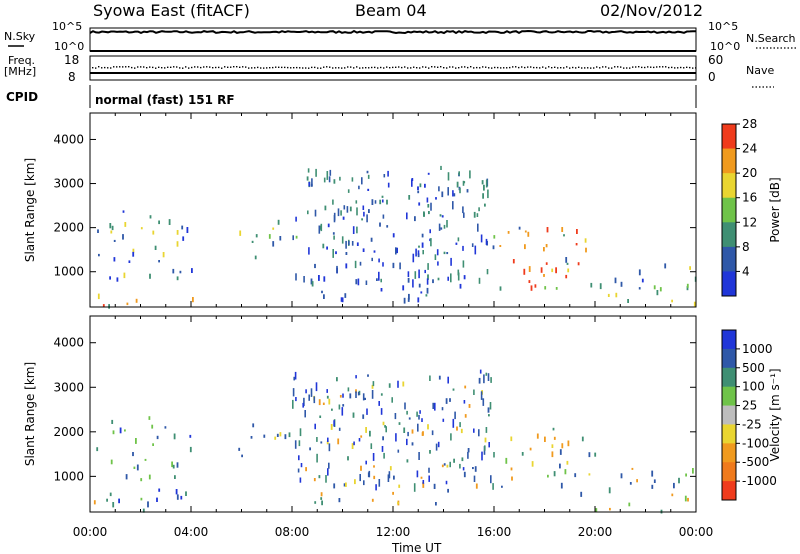  I want to click on colorbar-segment, so click(729, 284).